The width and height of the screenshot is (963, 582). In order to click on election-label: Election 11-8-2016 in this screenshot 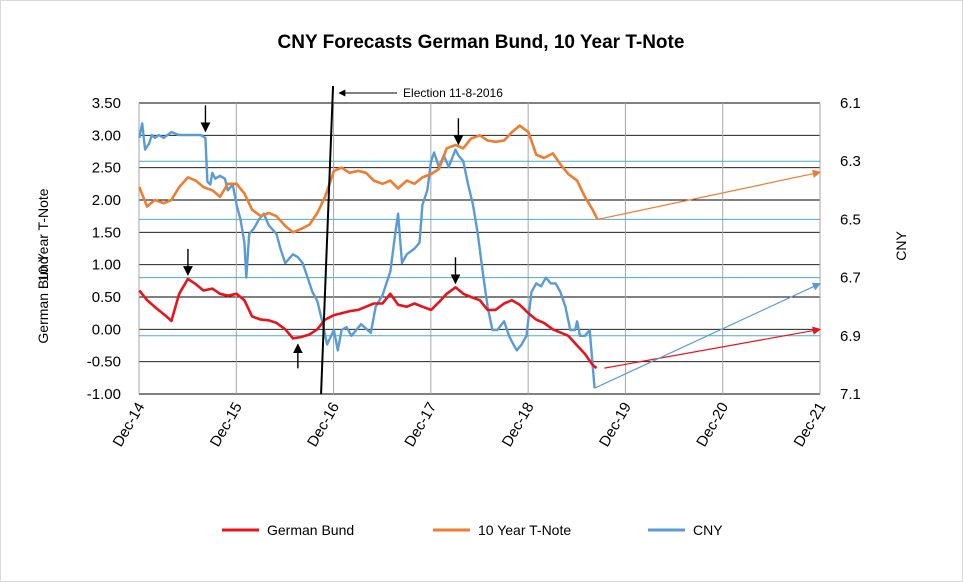, I will do `click(453, 93)`.